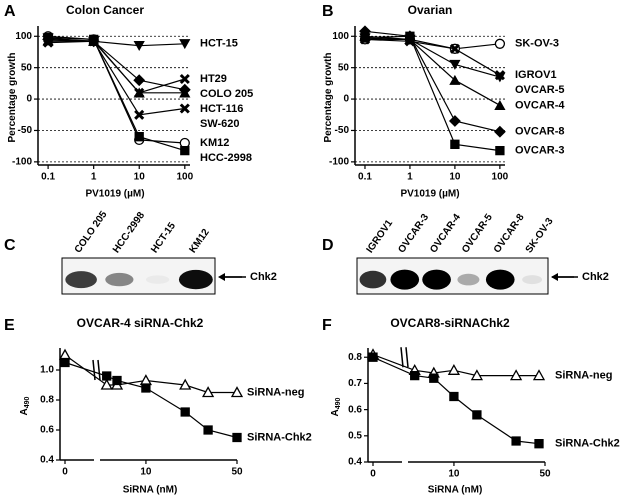 Image resolution: width=625 pixels, height=497 pixels. What do you see at coordinates (540, 132) in the screenshot?
I see `series-label: OVCAR-8` at bounding box center [540, 132].